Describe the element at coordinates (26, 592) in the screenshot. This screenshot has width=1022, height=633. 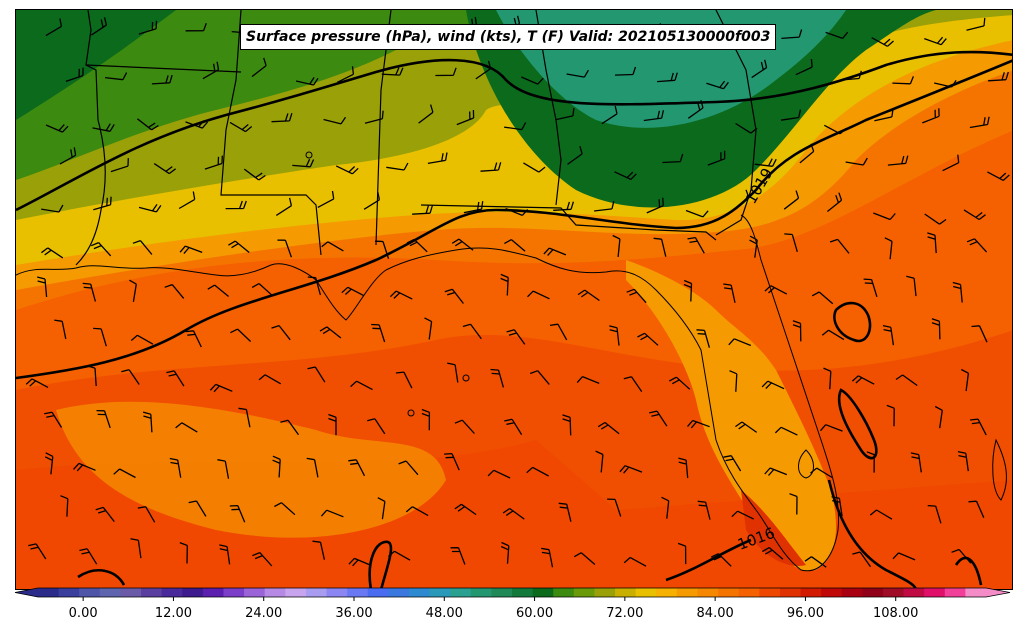
I see `colorbar-extend-low` at that location.